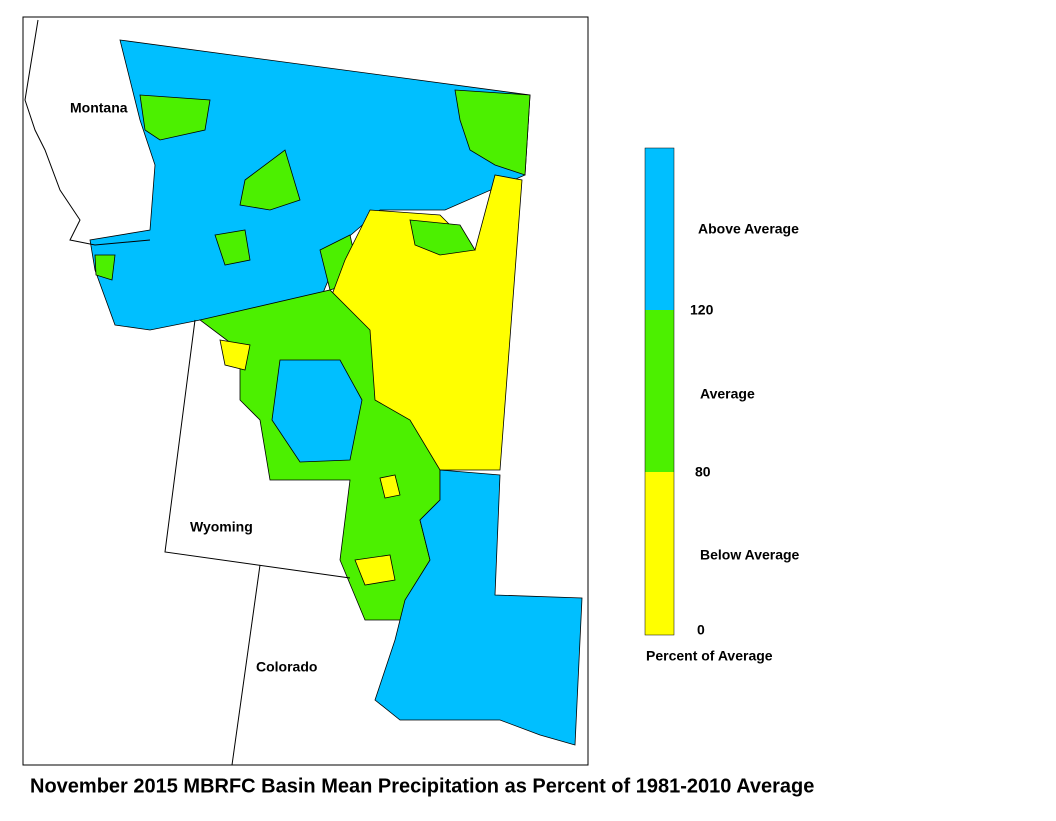 The height and width of the screenshot is (821, 1056). I want to click on legend-label: Above Average, so click(748, 229).